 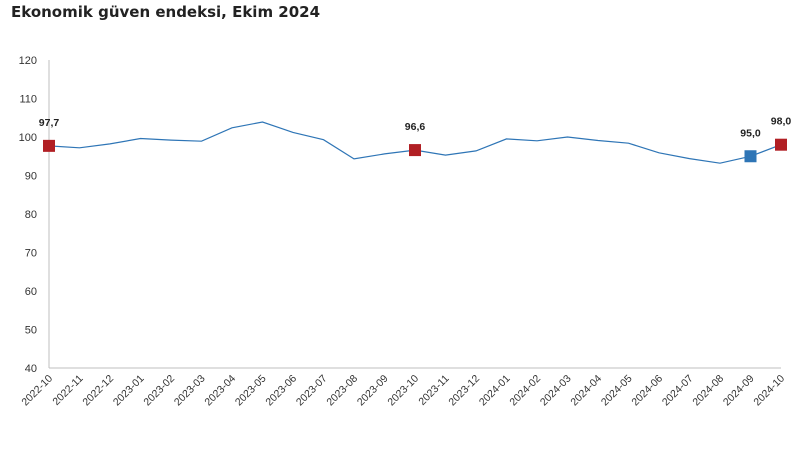 I want to click on x-tick-label: 2024-04, so click(x=586, y=391).